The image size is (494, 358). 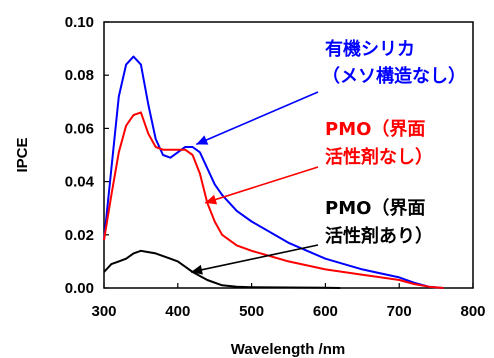 I want to click on annotation-text: 活性剤あり）, so click(x=379, y=236).